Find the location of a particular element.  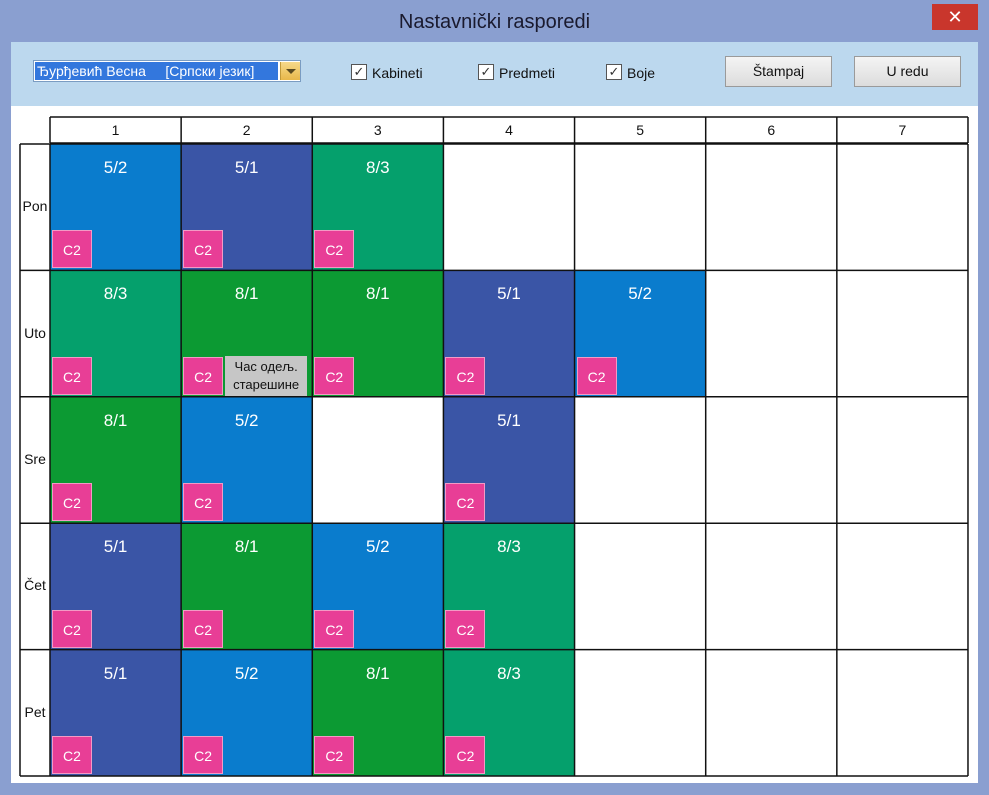

period-header: 6 is located at coordinates (771, 130).